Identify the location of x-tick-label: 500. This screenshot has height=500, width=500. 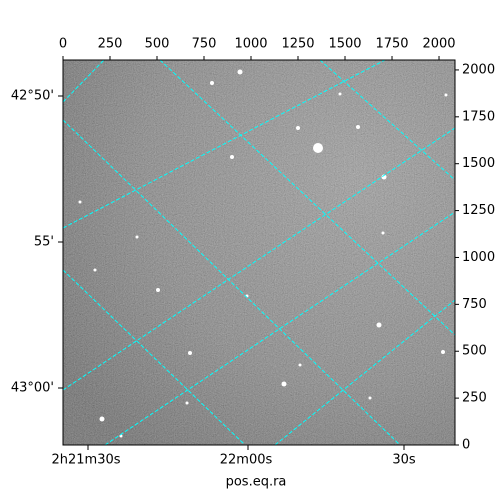
(157, 44).